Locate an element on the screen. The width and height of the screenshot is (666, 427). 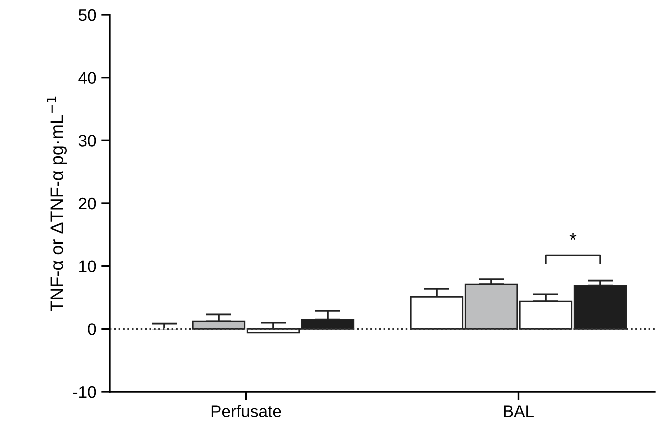
y-tick-label: 50 is located at coordinates (87, 15).